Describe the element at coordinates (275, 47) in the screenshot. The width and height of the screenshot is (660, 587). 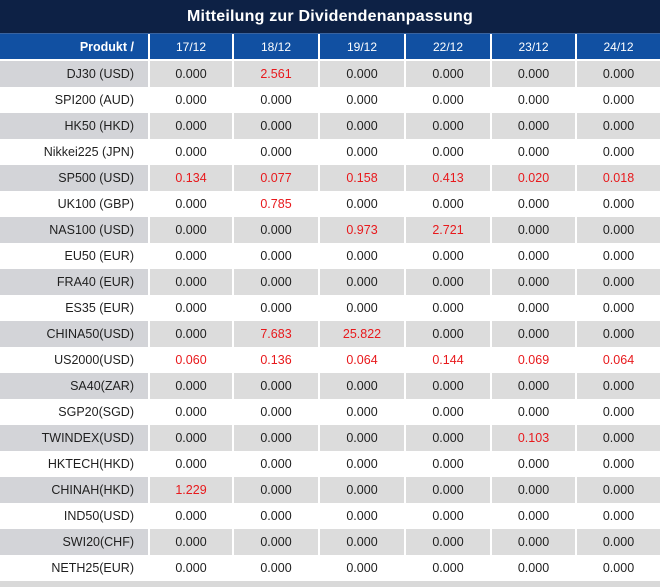
I see `date-column-header: 18/12` at that location.